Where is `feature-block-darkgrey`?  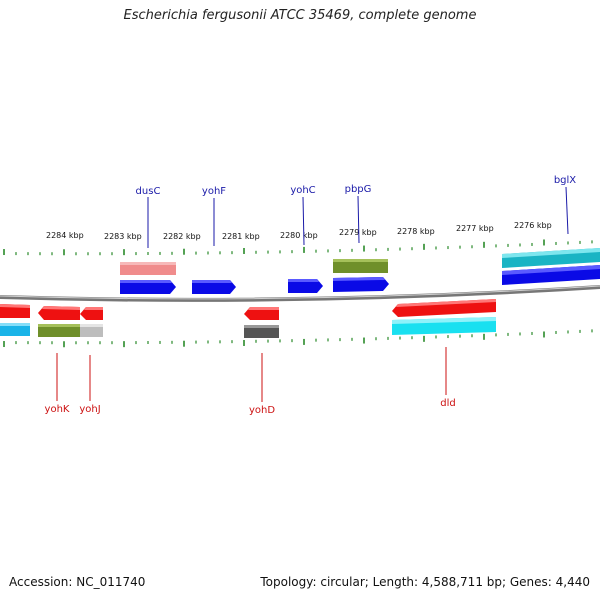
feature-block-darkgrey is located at coordinates (261, 331).